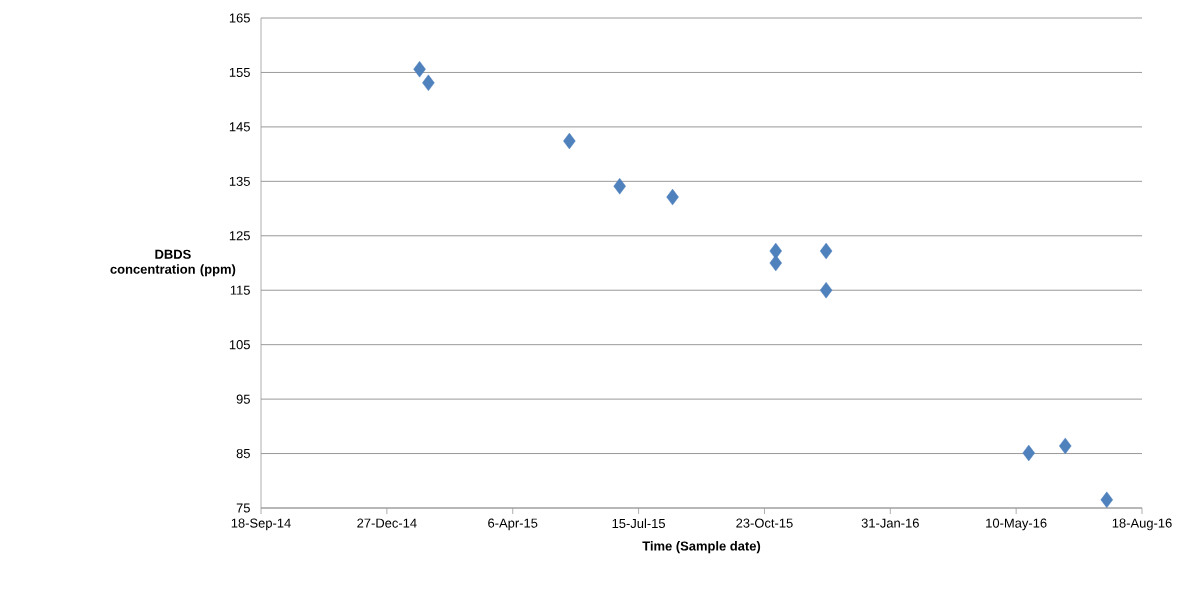  What do you see at coordinates (243, 399) in the screenshot?
I see `y-tick-label: 95` at bounding box center [243, 399].